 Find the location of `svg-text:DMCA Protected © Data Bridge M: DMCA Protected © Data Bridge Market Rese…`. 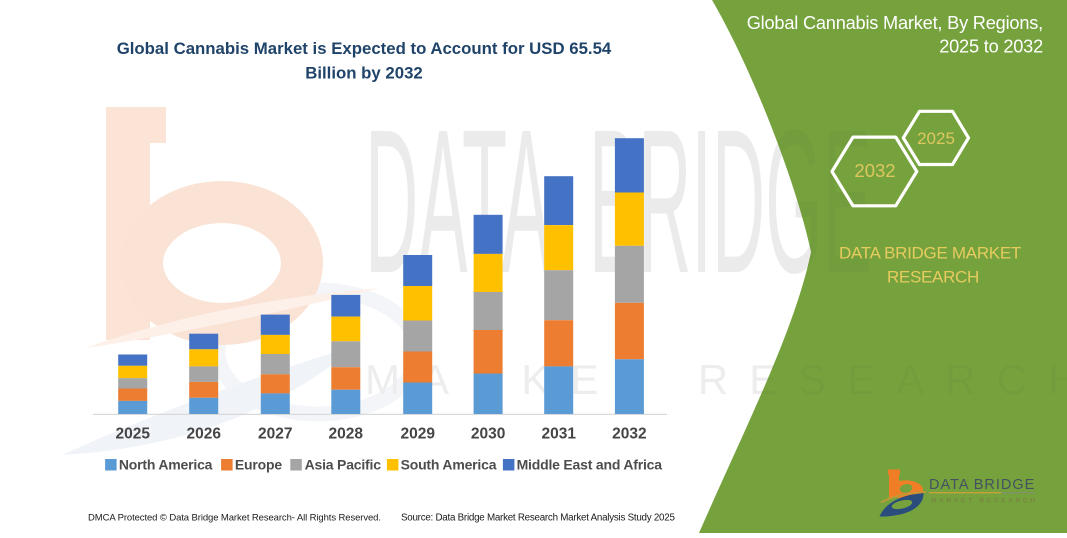

svg-text:DMCA Protected © Data Bridge M: DMCA Protected © Data Bridge Market Rese… is located at coordinates (234, 518).